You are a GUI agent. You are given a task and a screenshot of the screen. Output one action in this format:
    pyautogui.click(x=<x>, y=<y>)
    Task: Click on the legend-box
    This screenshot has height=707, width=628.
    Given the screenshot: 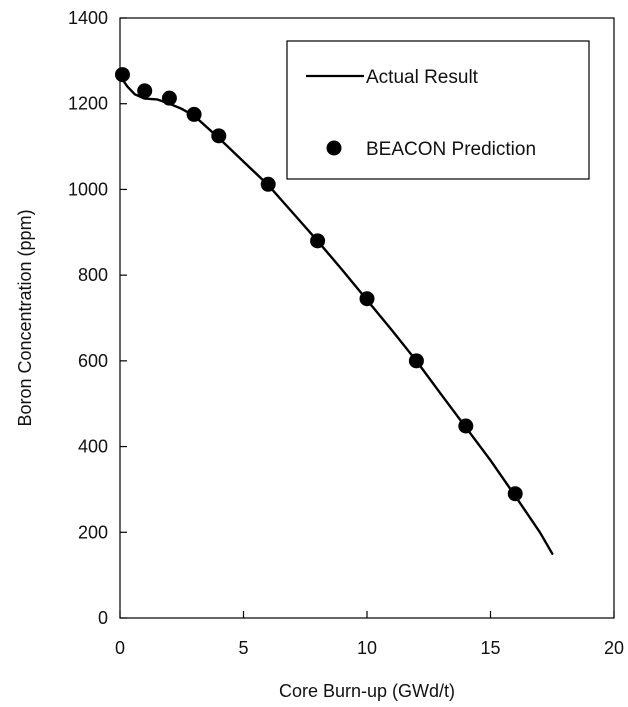 What is the action you would take?
    pyautogui.click(x=438, y=110)
    